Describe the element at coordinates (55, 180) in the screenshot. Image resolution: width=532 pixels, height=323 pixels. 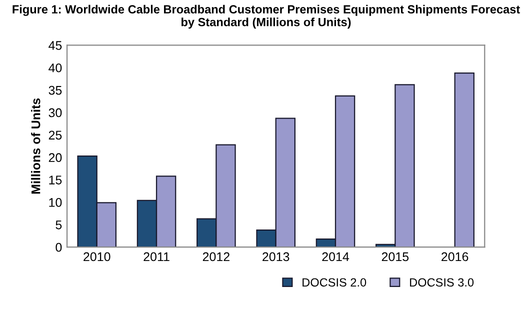
I see `y-tick-label: 15` at that location.